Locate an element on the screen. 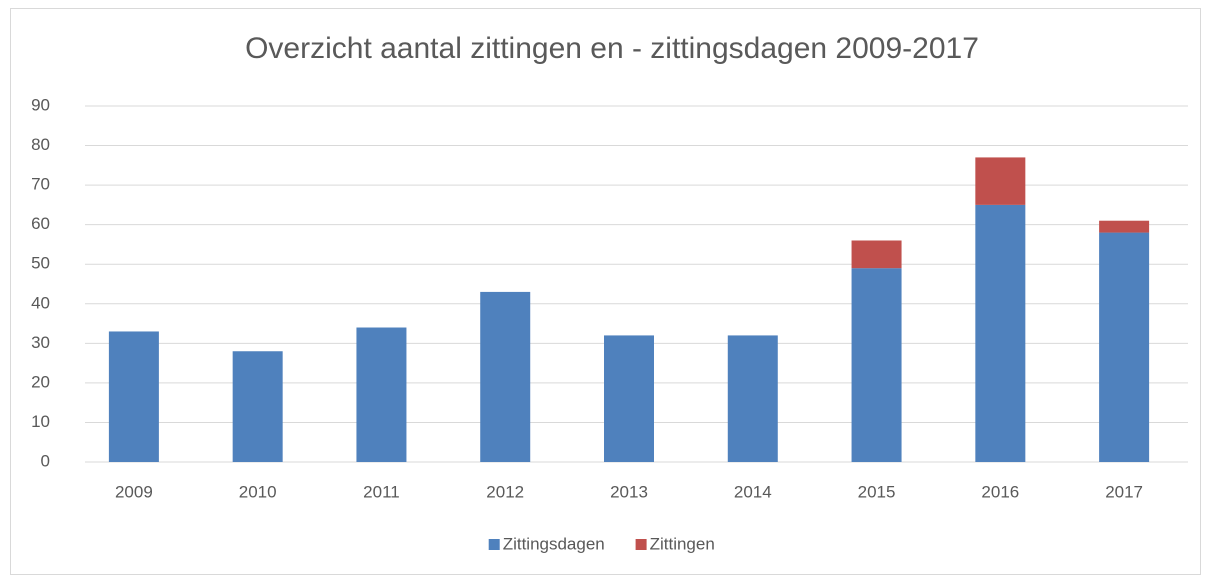 This screenshot has width=1211, height=579. y-tick-label: 30 is located at coordinates (40, 342).